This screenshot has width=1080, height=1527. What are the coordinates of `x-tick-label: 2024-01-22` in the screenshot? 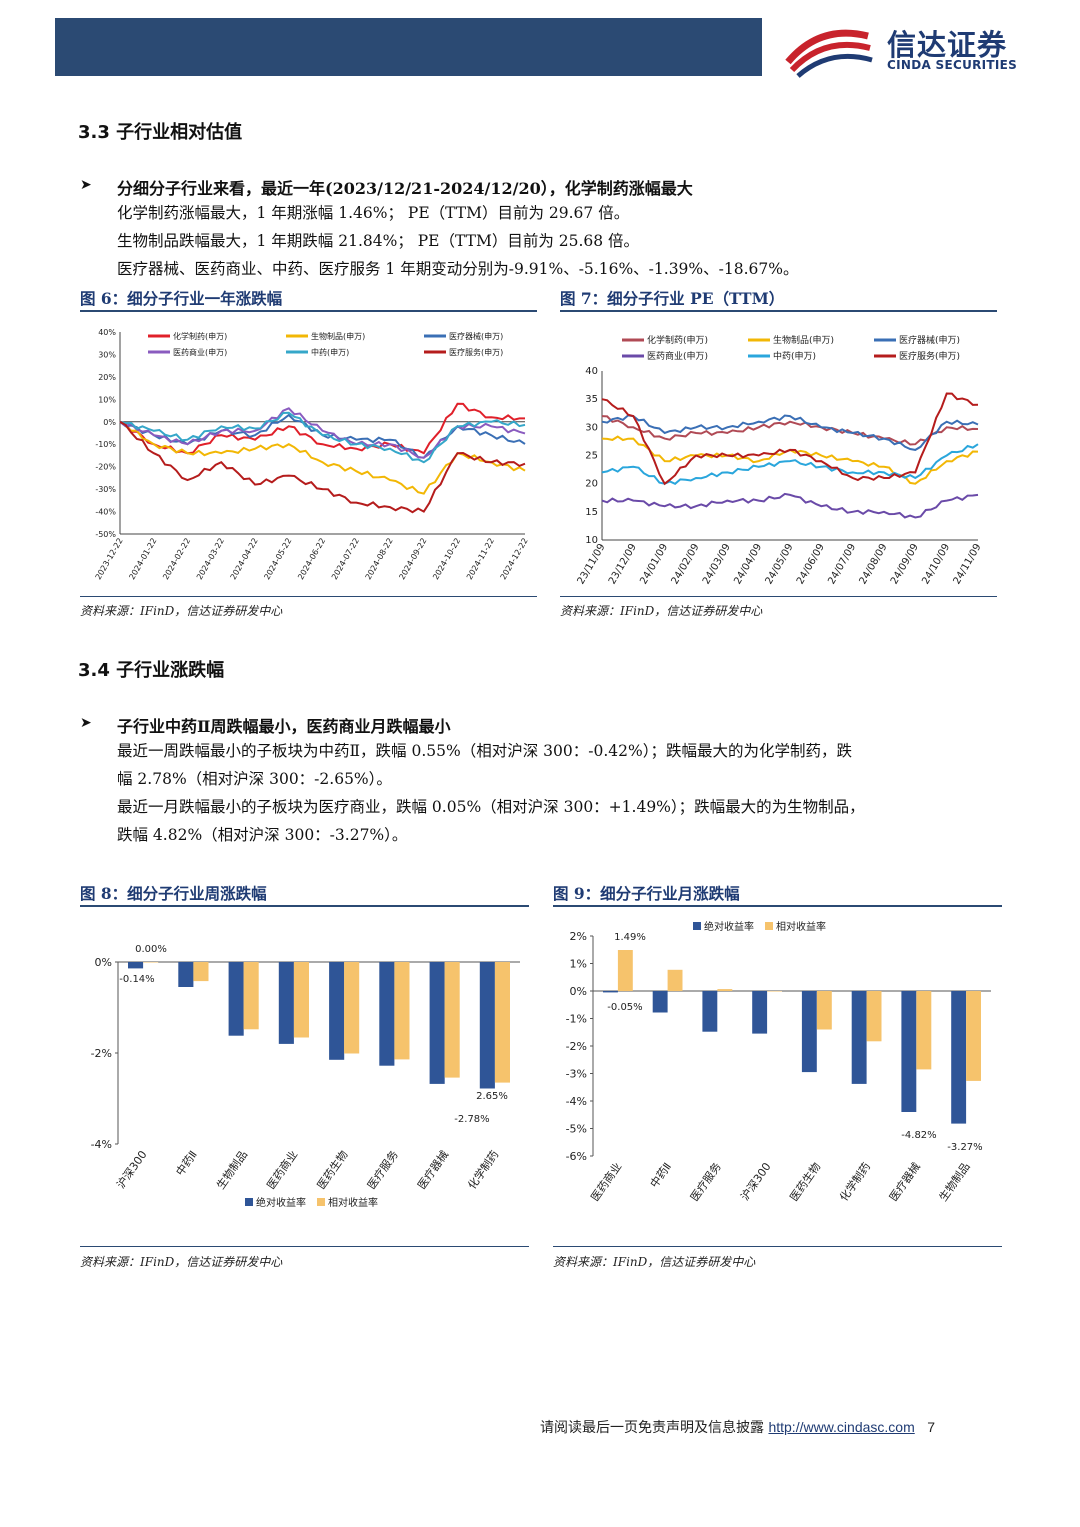 It's located at (142, 559).